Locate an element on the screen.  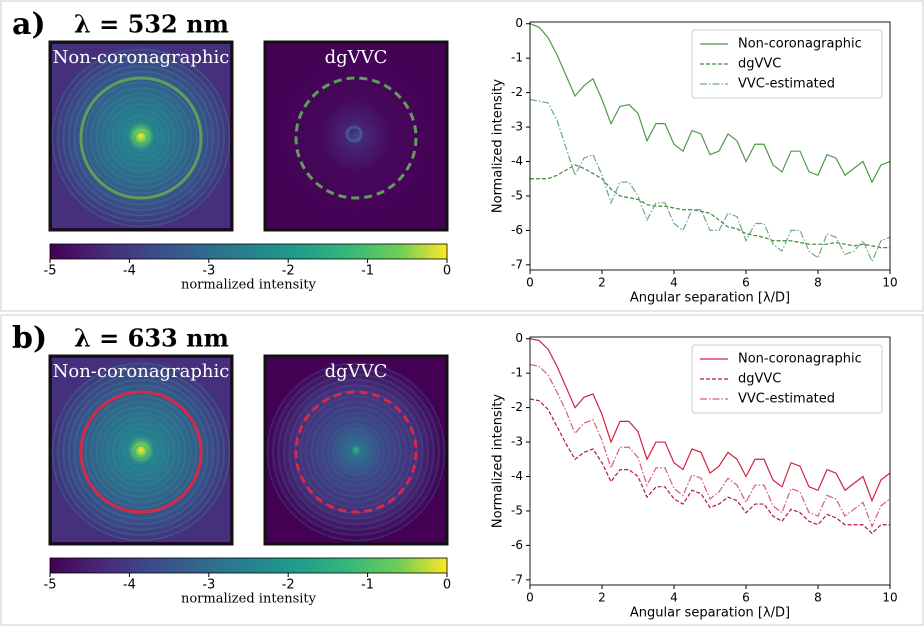
psf-glow is located at coordinates (356, 136).